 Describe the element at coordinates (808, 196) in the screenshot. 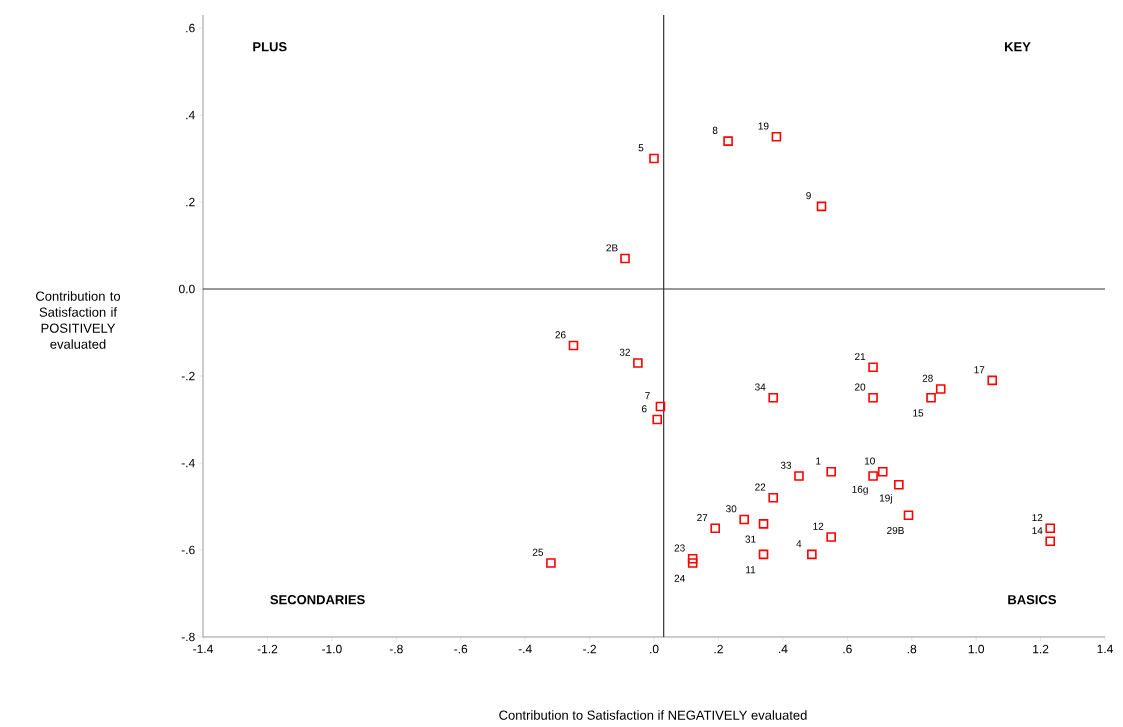

I see `annotation: 9` at that location.